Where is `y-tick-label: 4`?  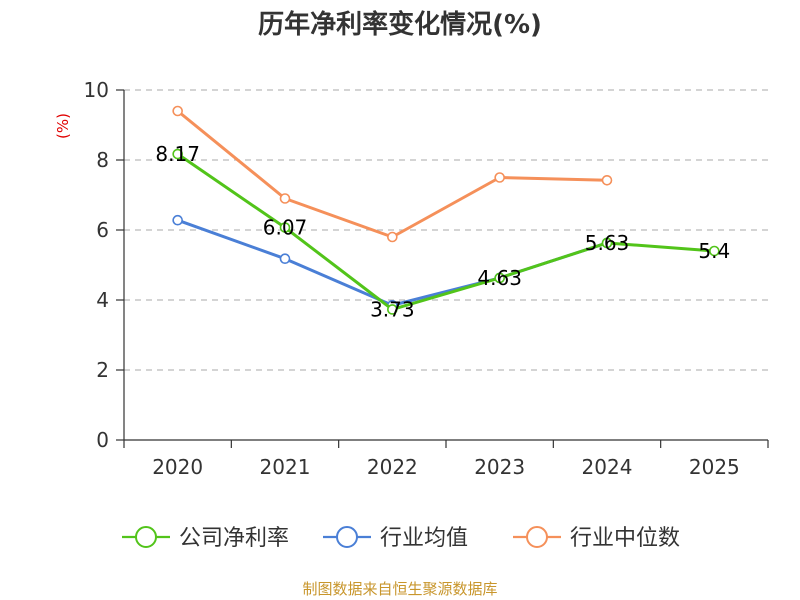 y-tick-label: 4 is located at coordinates (102, 300).